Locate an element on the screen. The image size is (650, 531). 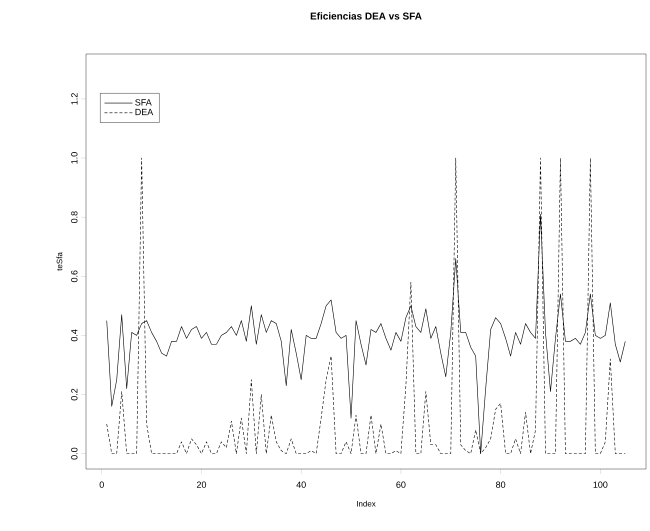
legend-label: DEA is located at coordinates (145, 112).